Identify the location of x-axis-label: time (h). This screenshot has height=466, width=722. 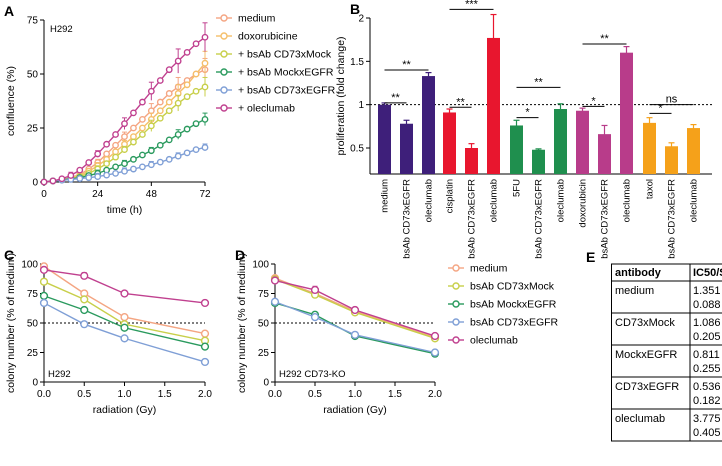
(125, 210).